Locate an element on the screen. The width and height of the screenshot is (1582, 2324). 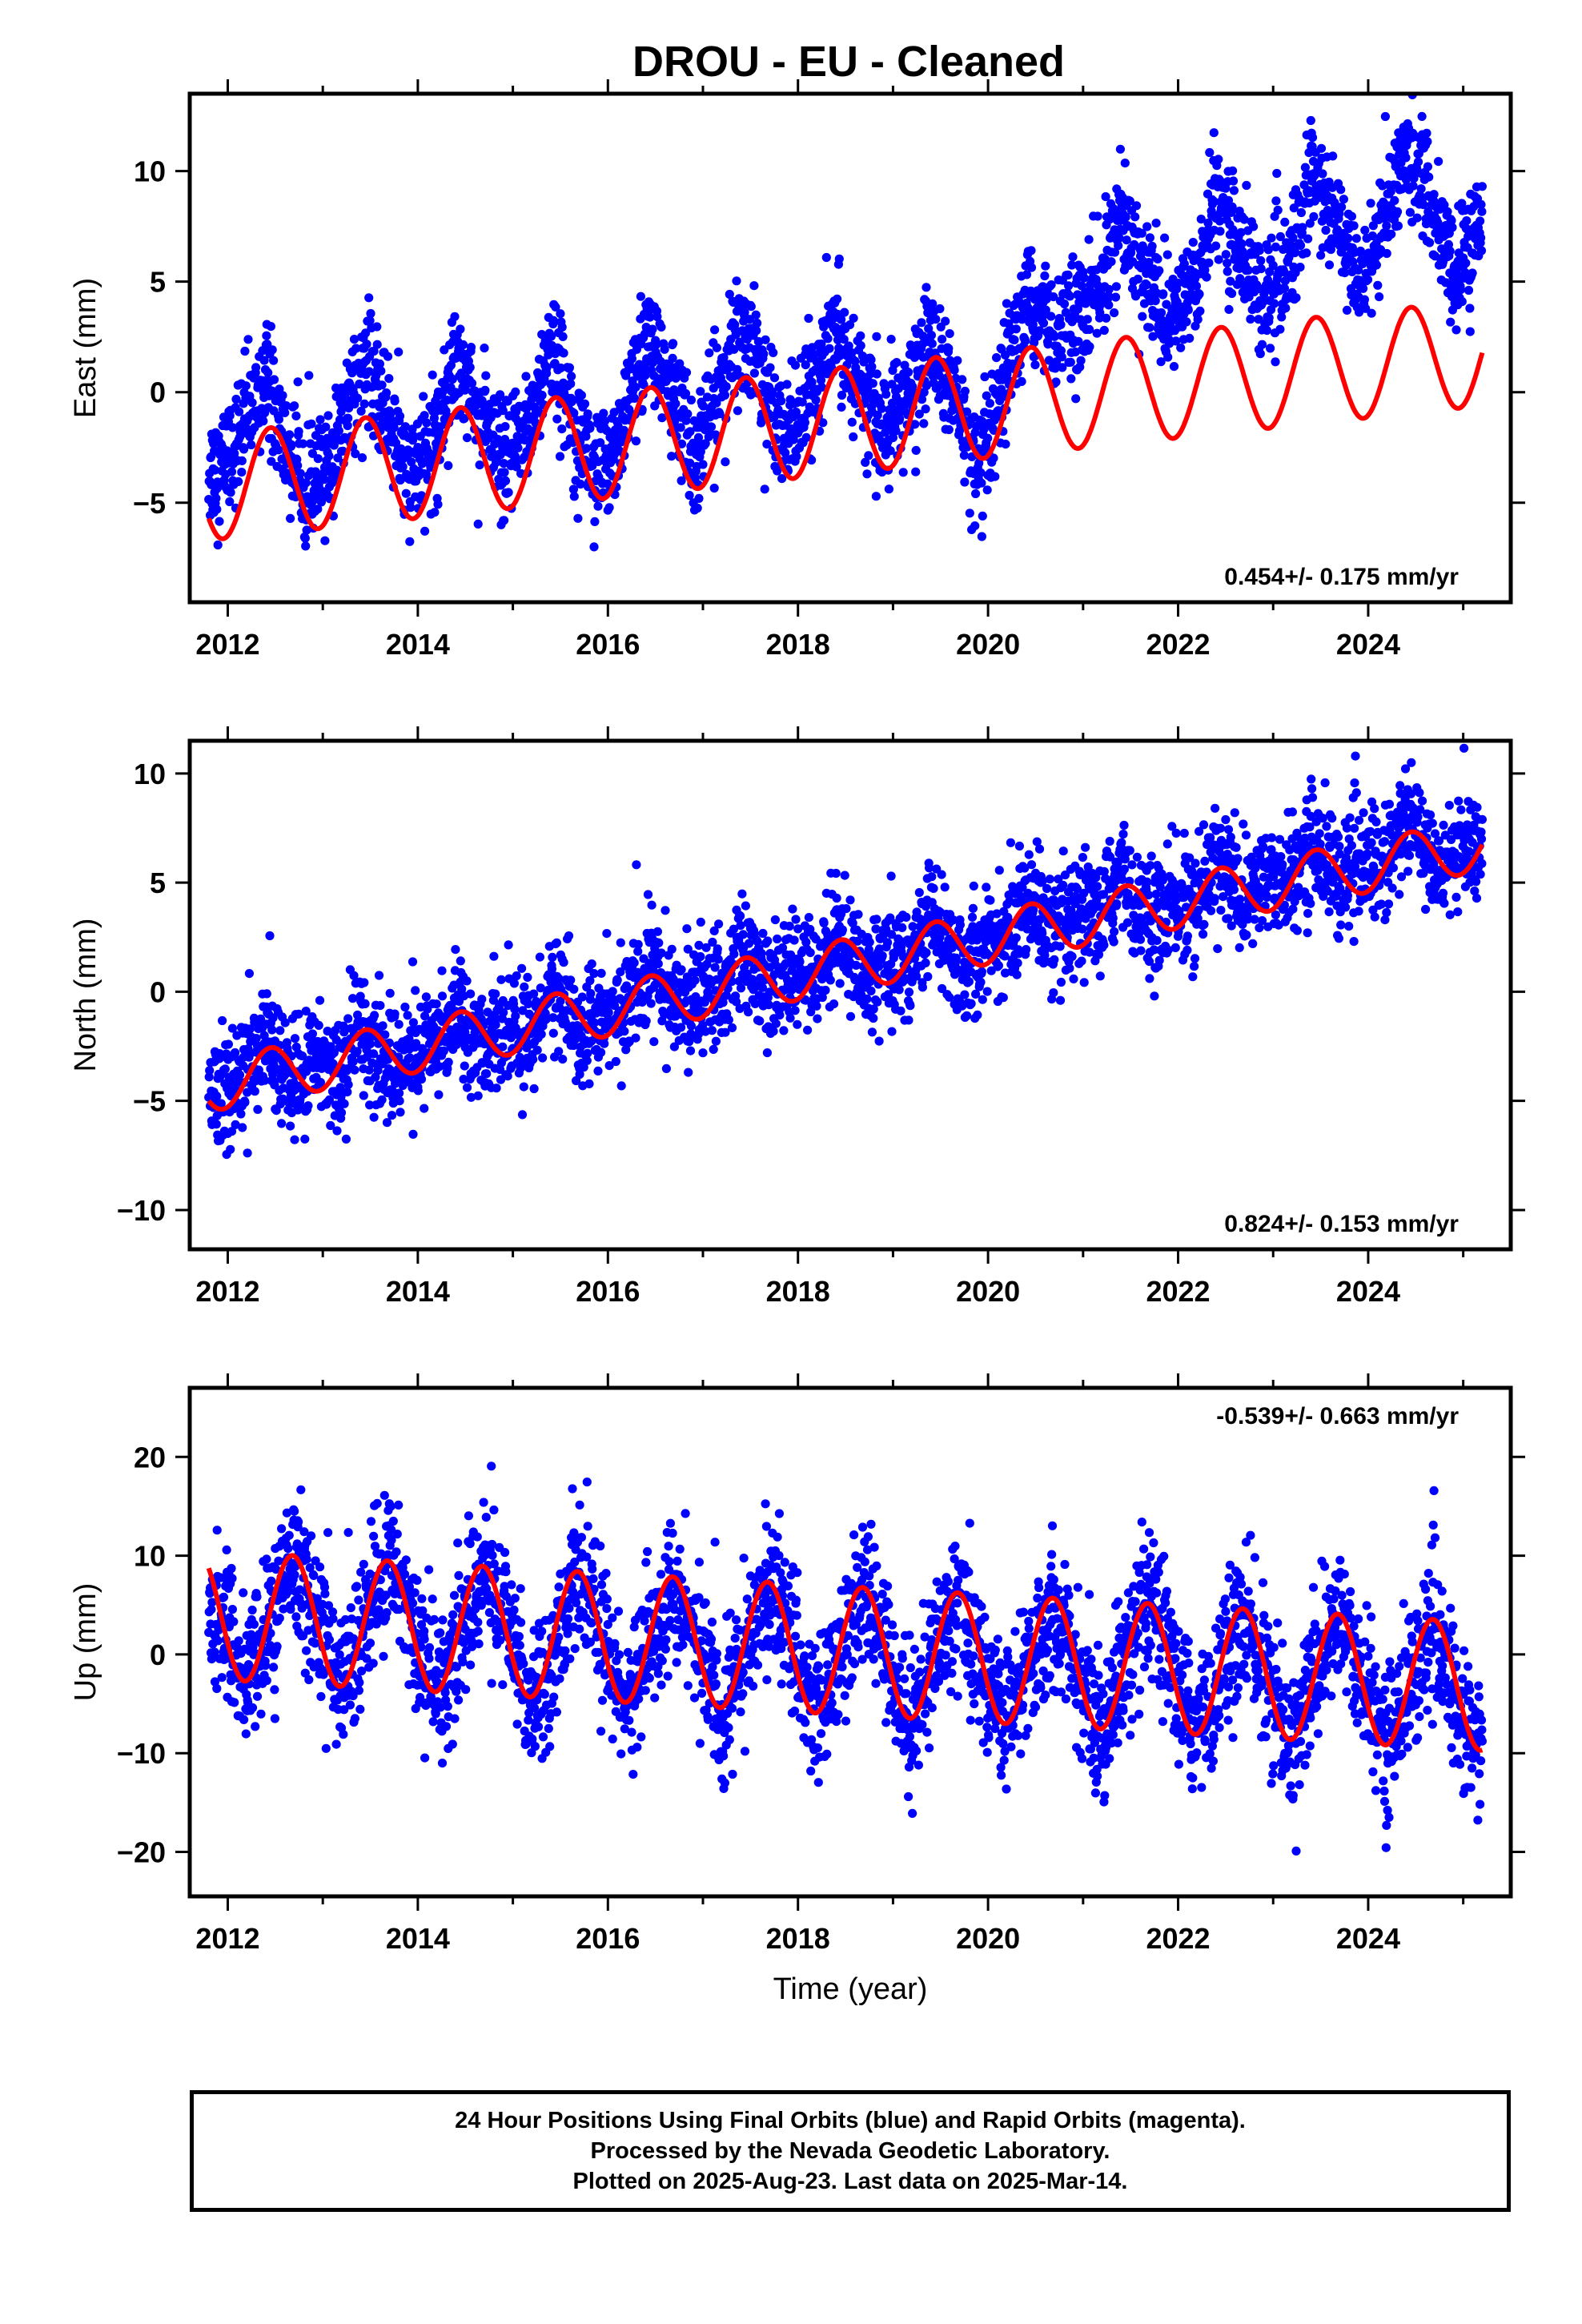
y-tick-label: 5 is located at coordinates (158, 882).